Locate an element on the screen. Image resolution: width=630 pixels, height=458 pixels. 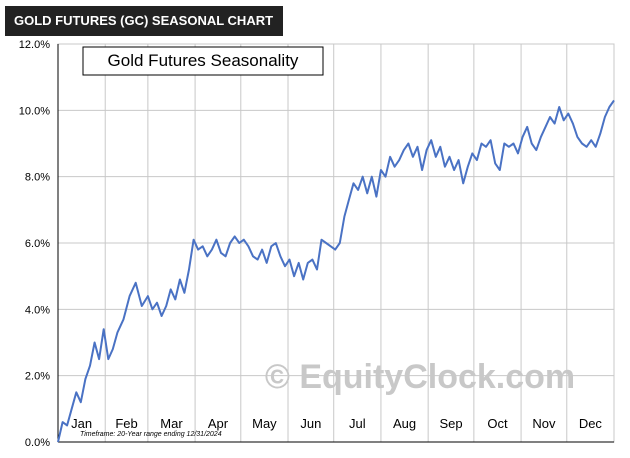
y-tick-label: 8.0% is located at coordinates (37, 178).